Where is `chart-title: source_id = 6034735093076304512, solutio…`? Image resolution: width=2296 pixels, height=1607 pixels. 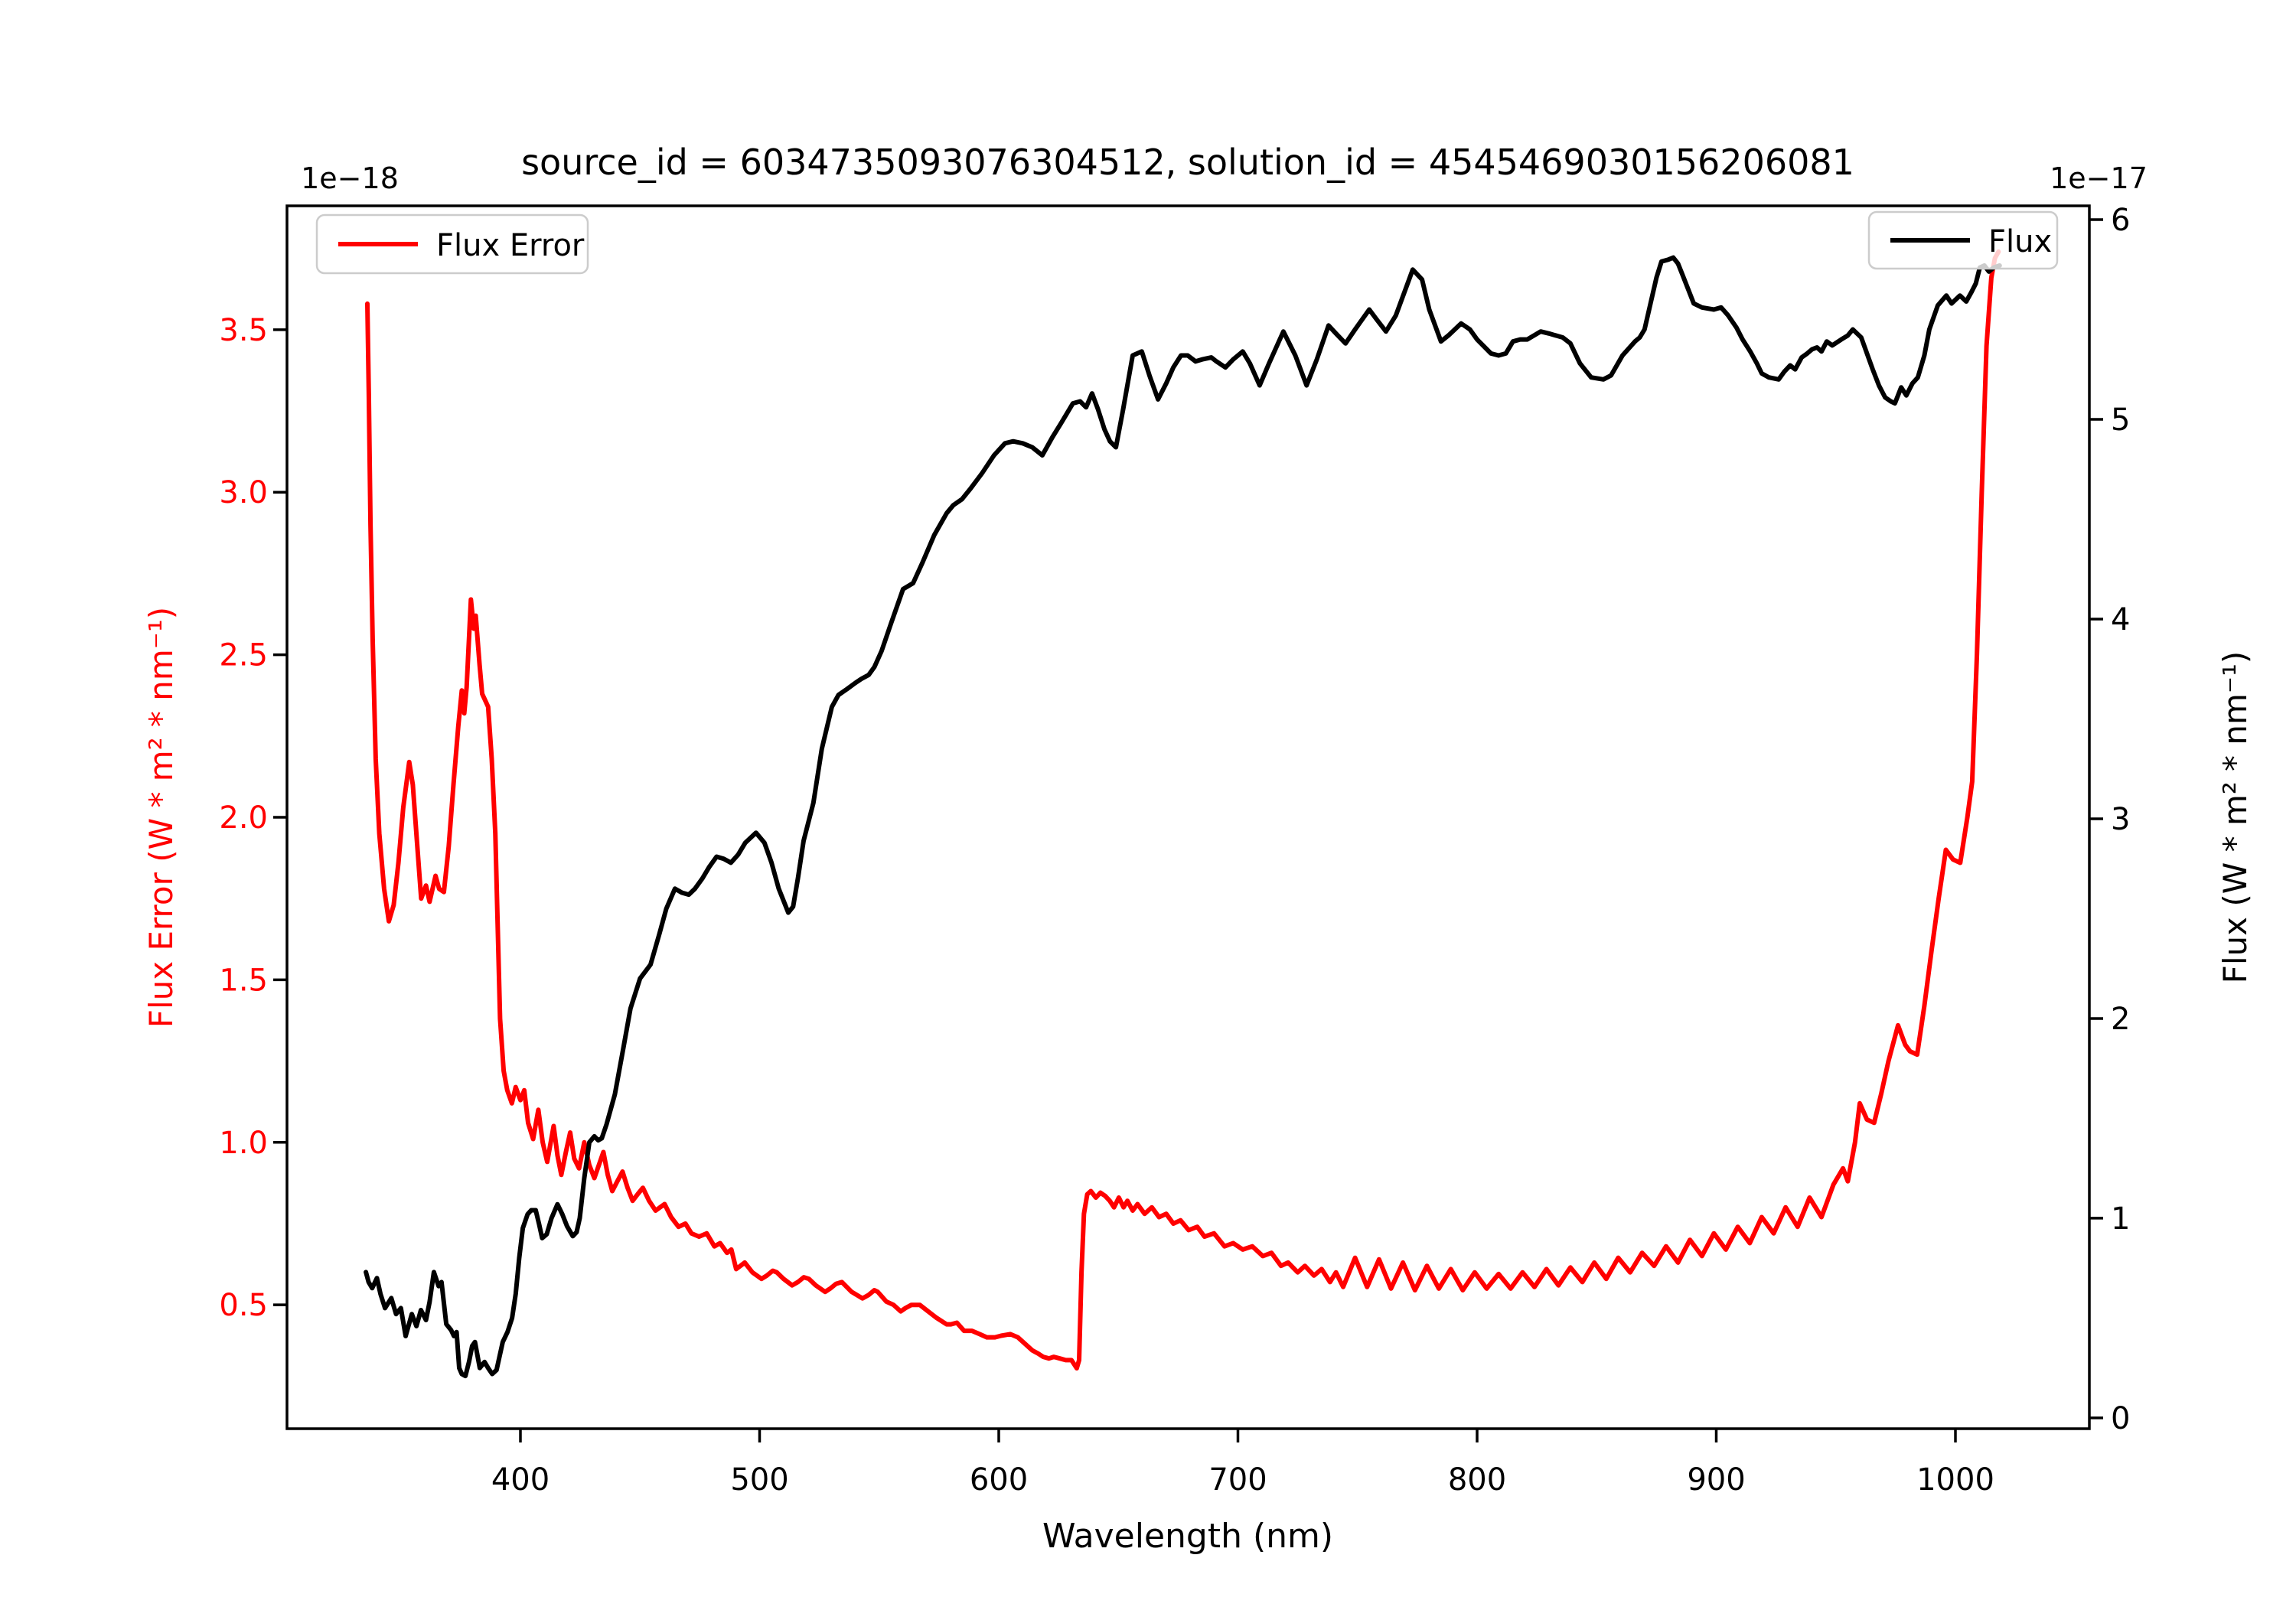 chart-title: source_id = 6034735093076304512, solutio… is located at coordinates (1187, 162).